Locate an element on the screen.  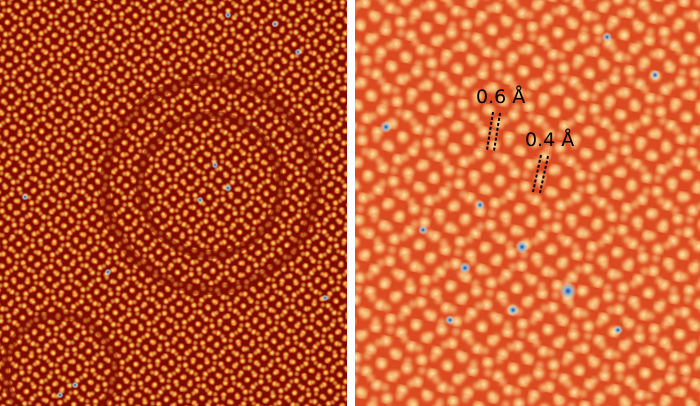
annotation: 0.6 Å is located at coordinates (500, 118).